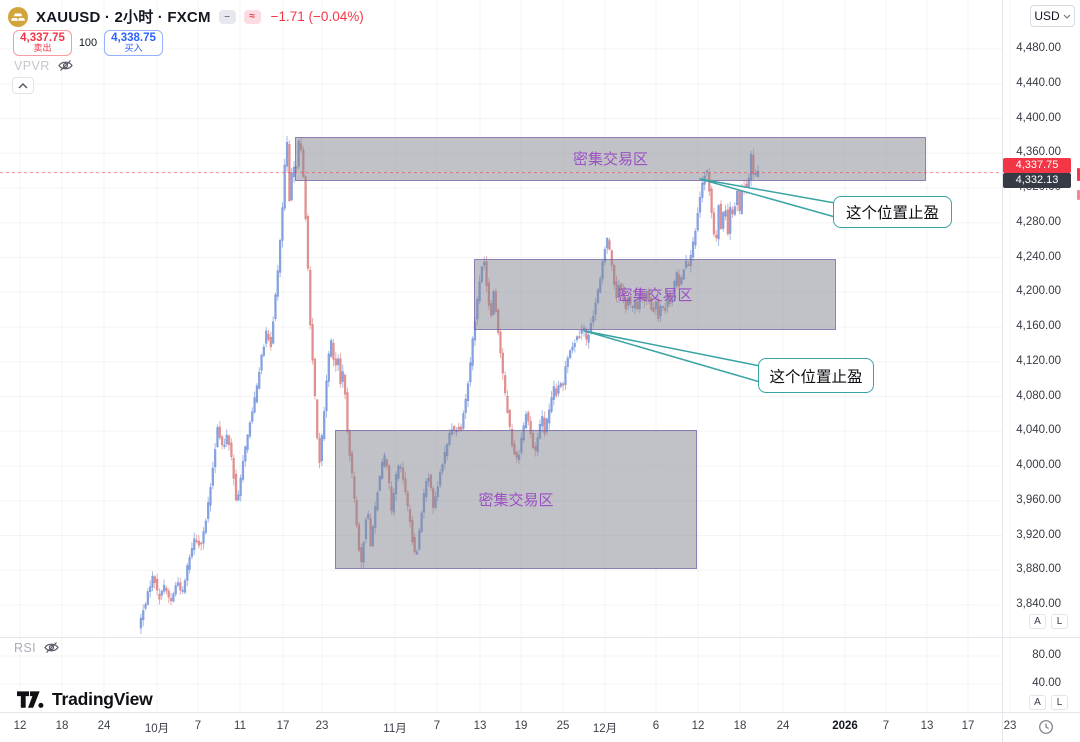  What do you see at coordinates (133, 43) in the screenshot?
I see `buy-button: 4,338.75 买入` at bounding box center [133, 43].